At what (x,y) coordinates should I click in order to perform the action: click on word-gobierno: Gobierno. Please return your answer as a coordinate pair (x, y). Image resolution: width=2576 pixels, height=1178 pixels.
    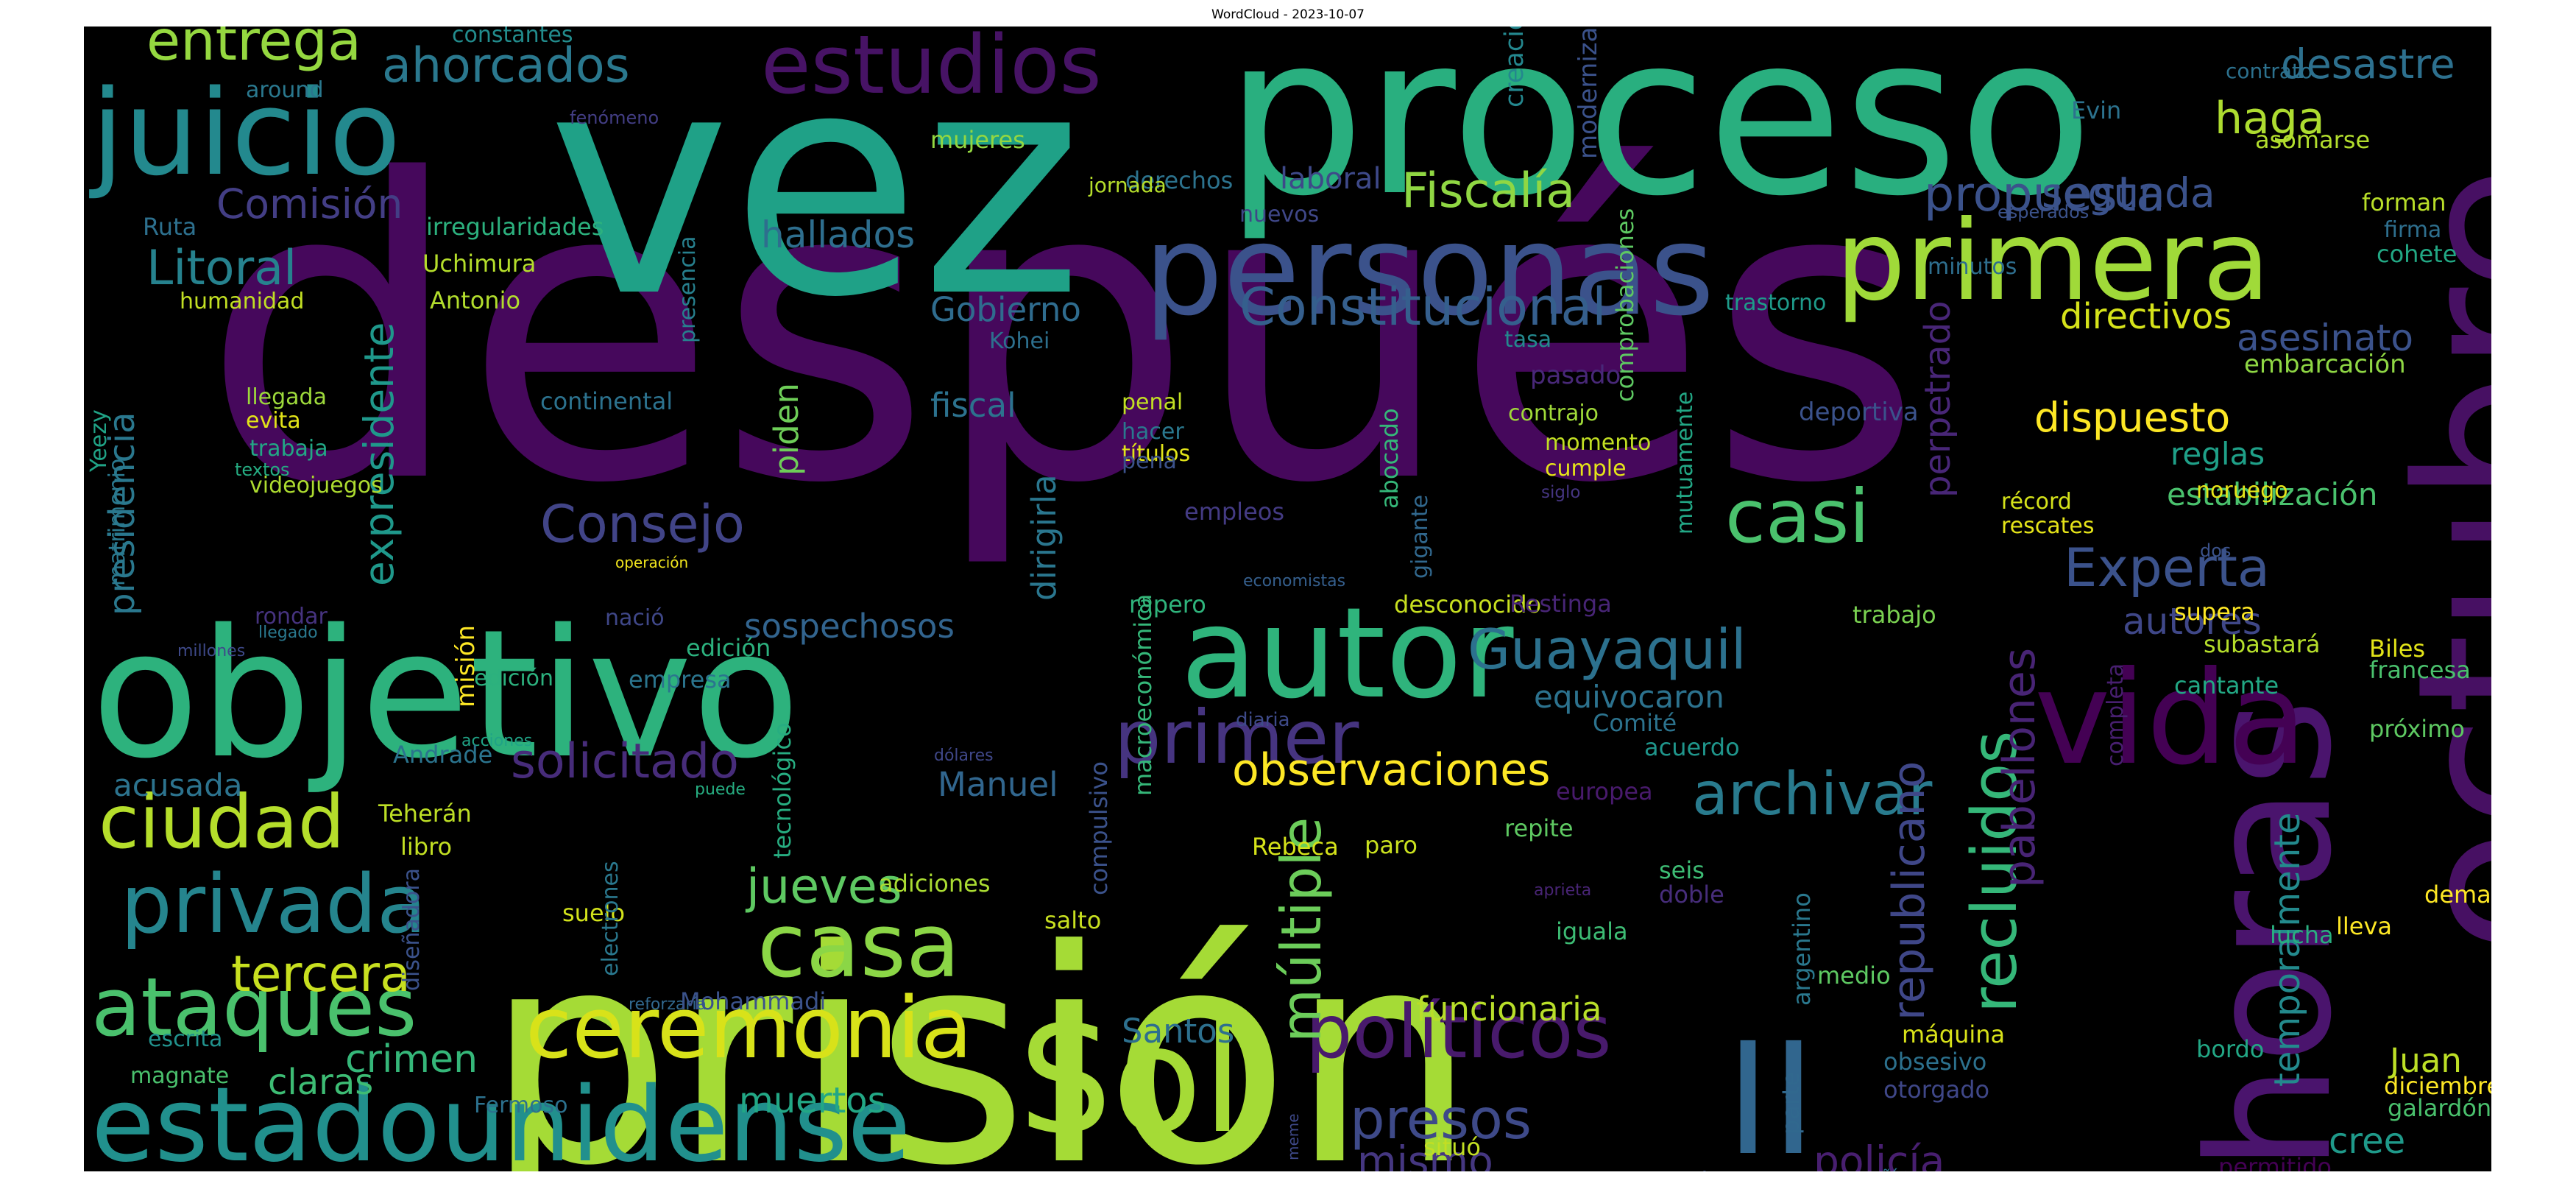
    Looking at the image, I should click on (1005, 309).